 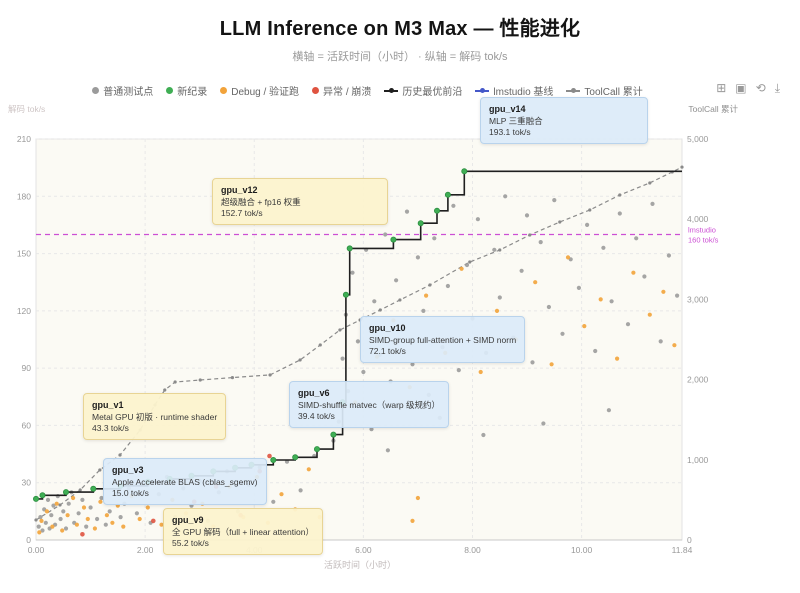 What do you see at coordinates (259, 90) in the screenshot?
I see `legend-item-debug: Debug / 验证跑` at bounding box center [259, 90].